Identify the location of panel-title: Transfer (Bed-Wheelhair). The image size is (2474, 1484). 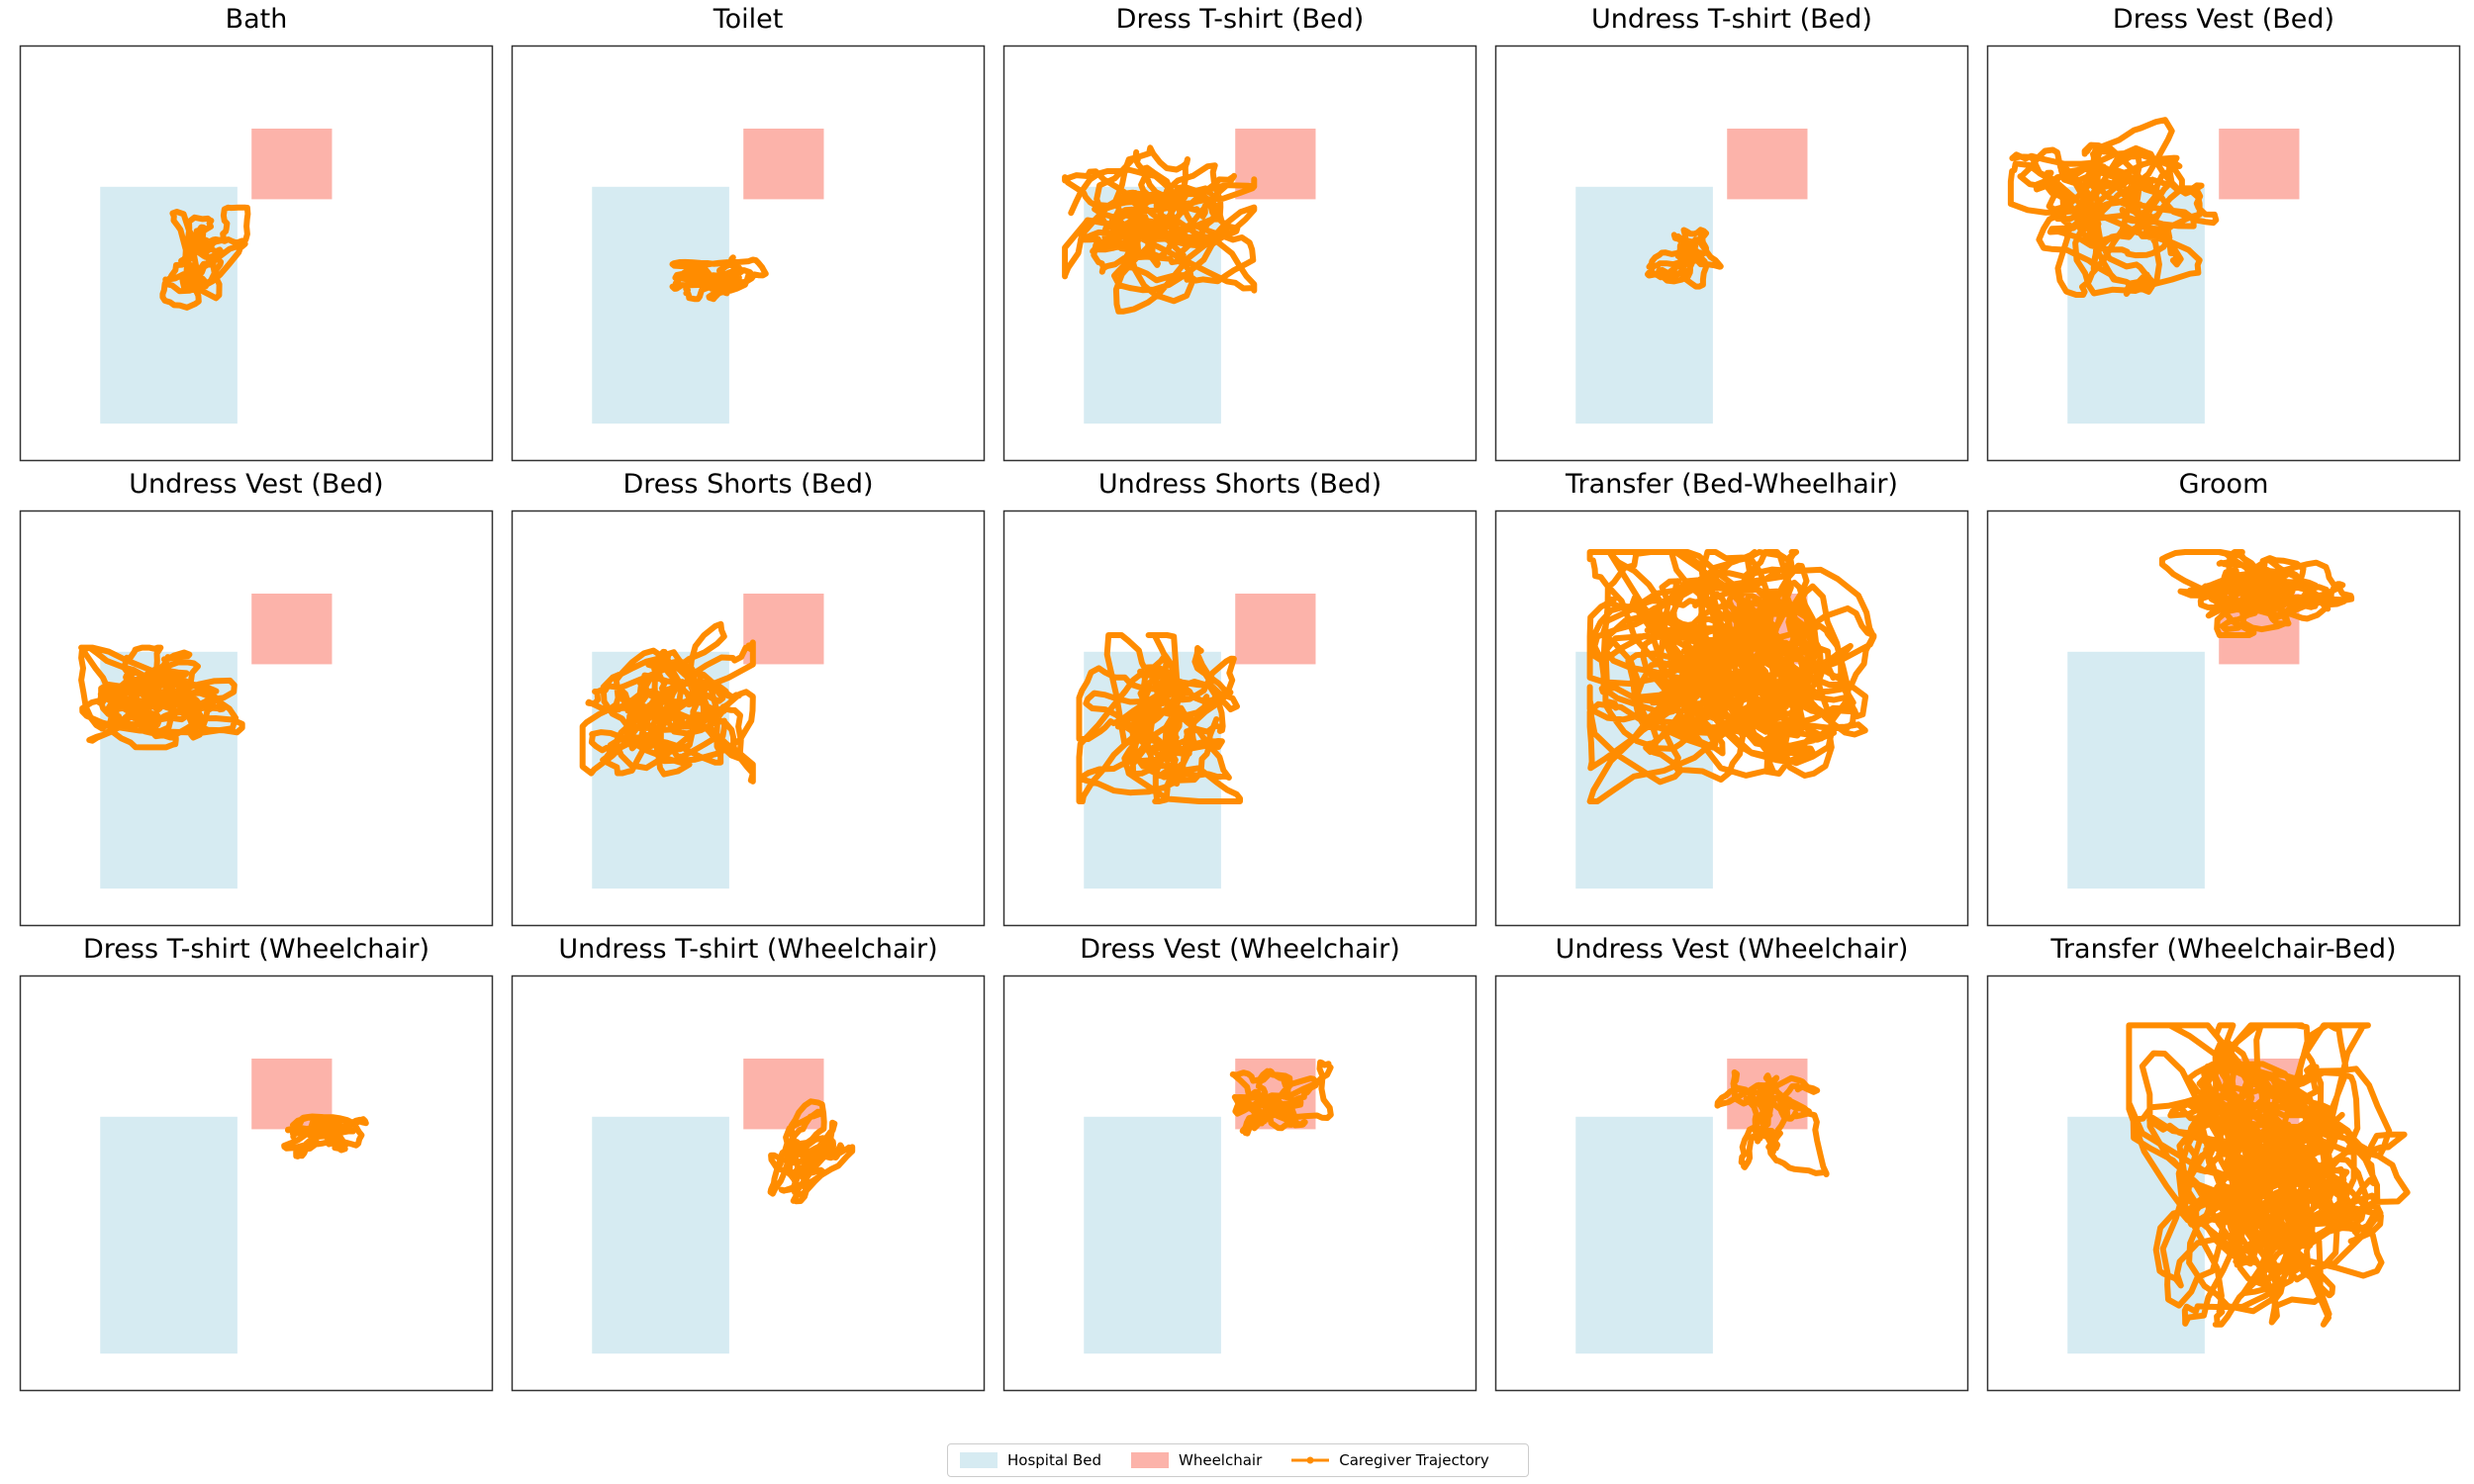
(1732, 484).